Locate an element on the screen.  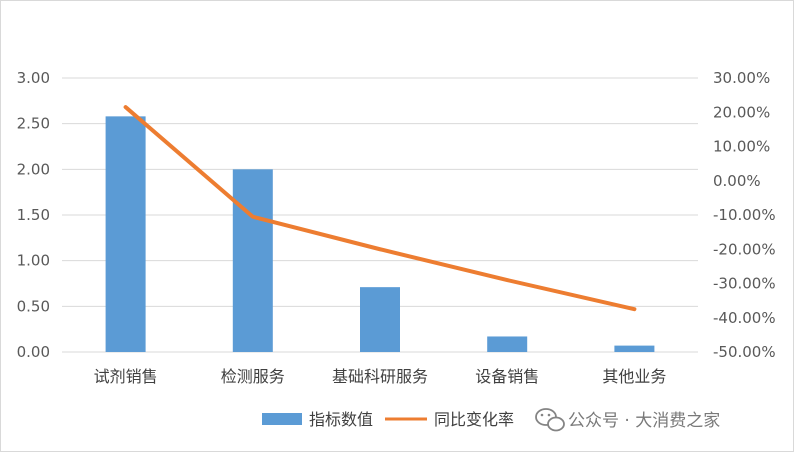
right-tick-label: -50.00% is located at coordinates (744, 352).